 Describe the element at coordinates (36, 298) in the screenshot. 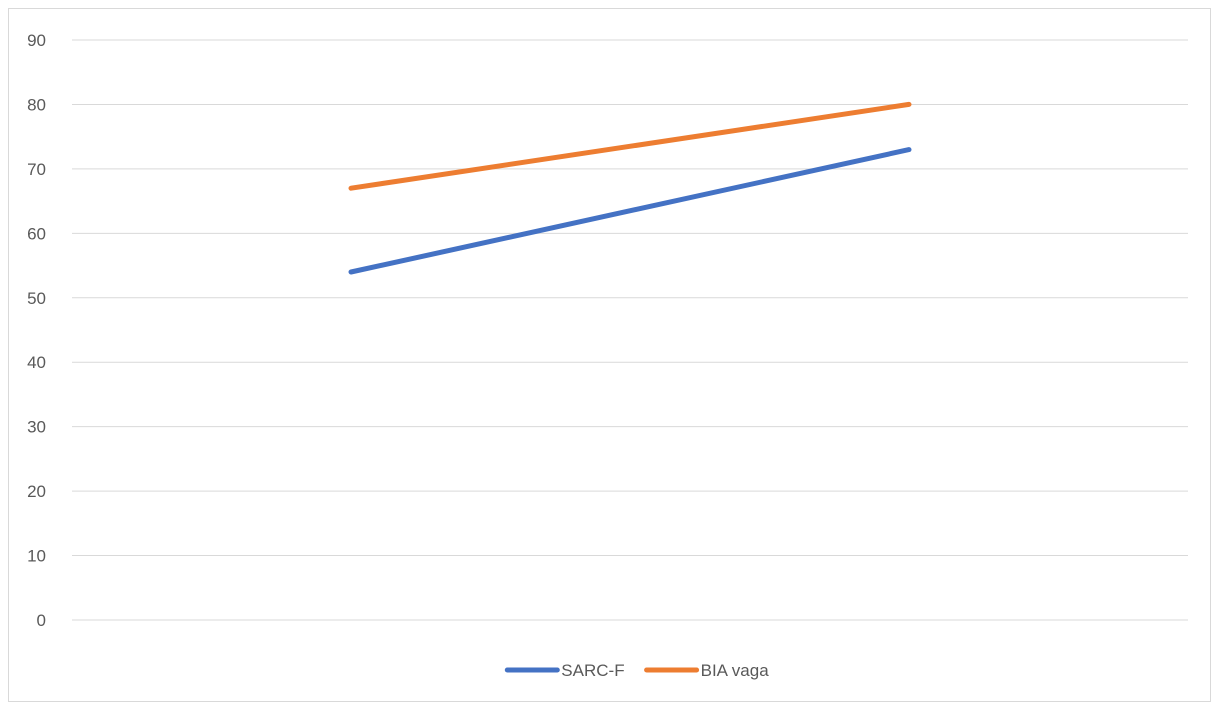

I see `y-tick-label: 50` at that location.